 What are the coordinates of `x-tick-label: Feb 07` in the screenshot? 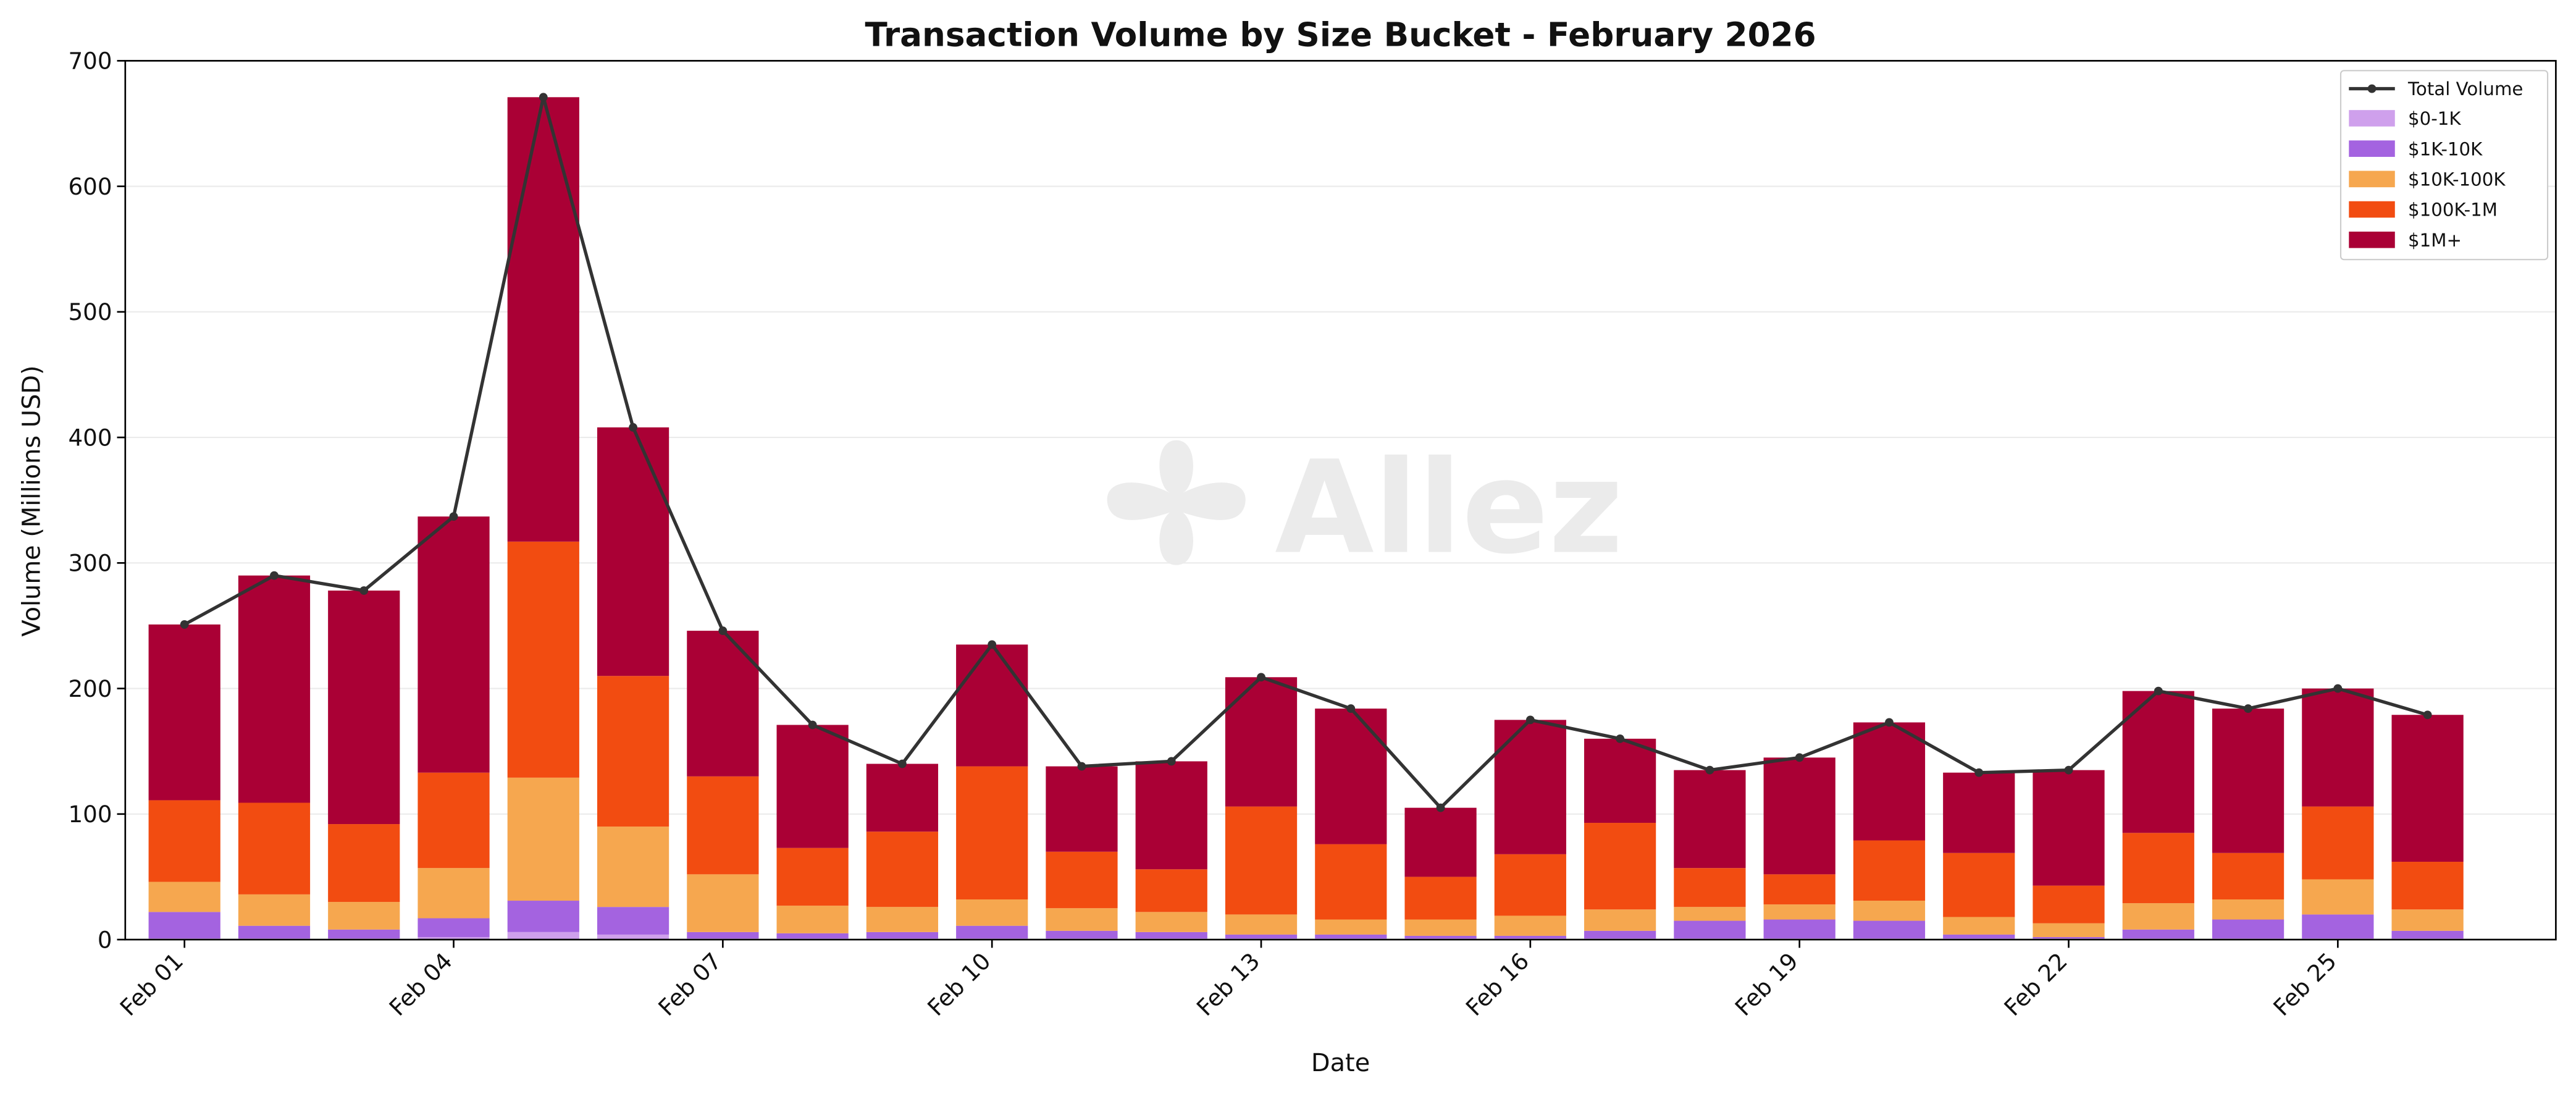 It's located at (690, 985).